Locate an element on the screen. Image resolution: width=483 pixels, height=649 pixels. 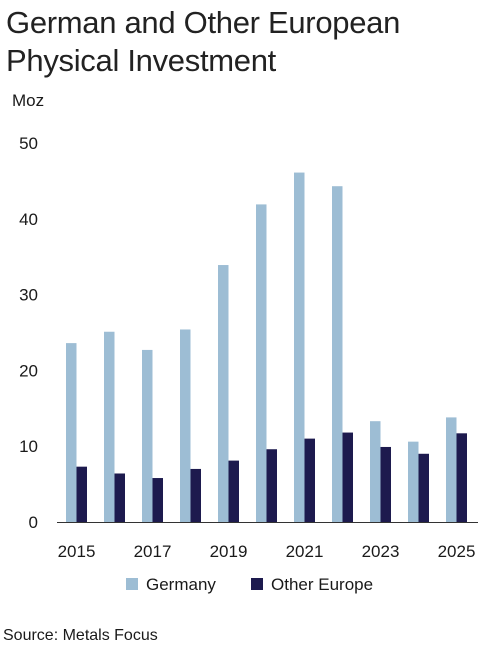
x-tick-label: 2023 is located at coordinates (381, 551).